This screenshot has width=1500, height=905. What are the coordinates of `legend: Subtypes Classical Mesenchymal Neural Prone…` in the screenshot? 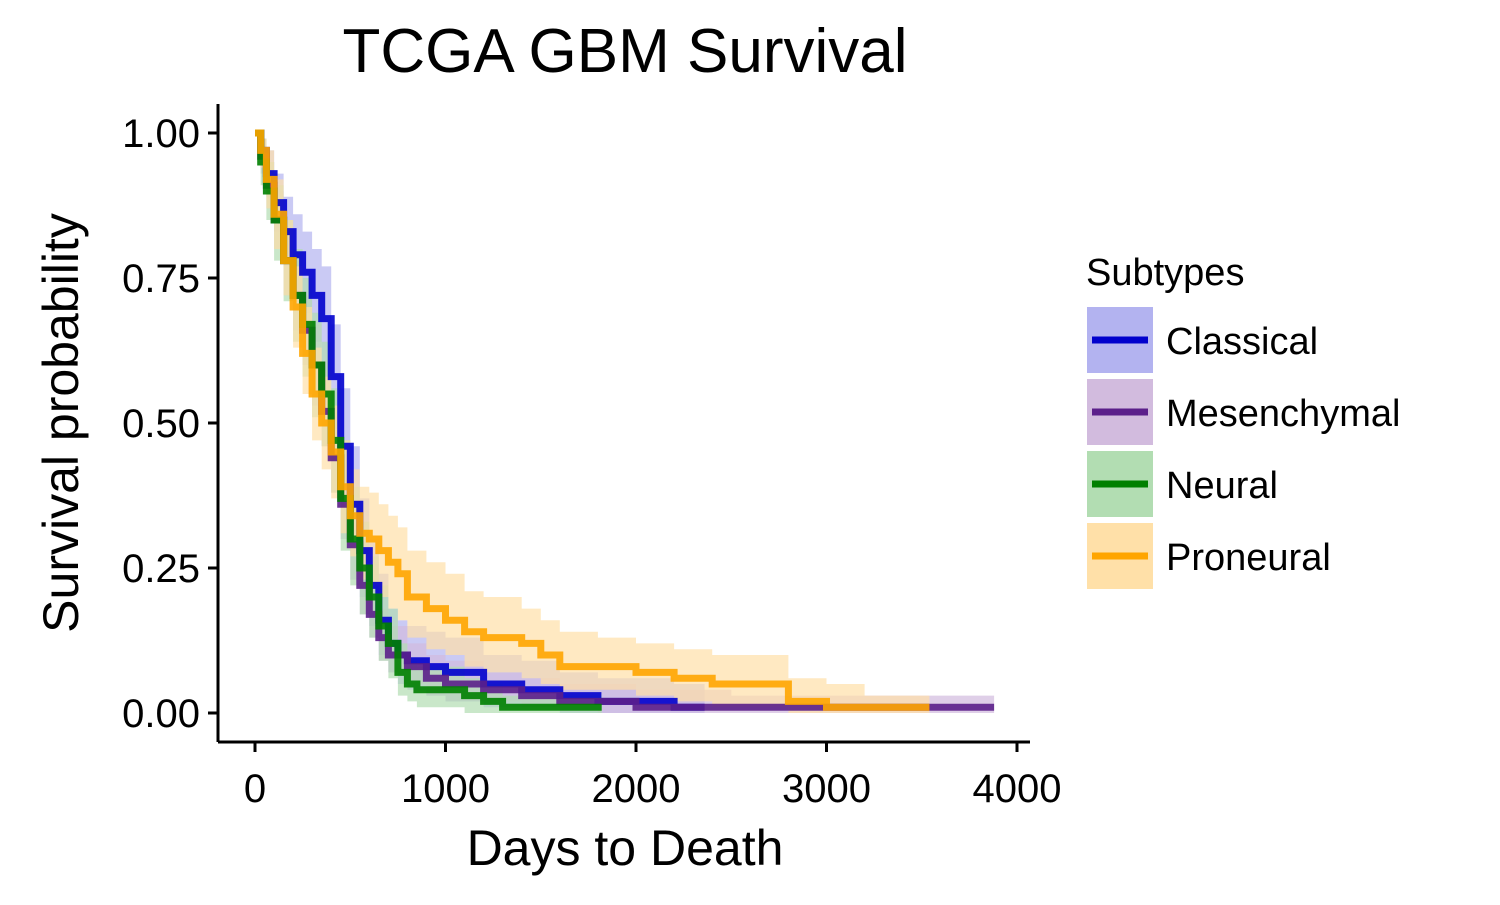 It's located at (1243, 420).